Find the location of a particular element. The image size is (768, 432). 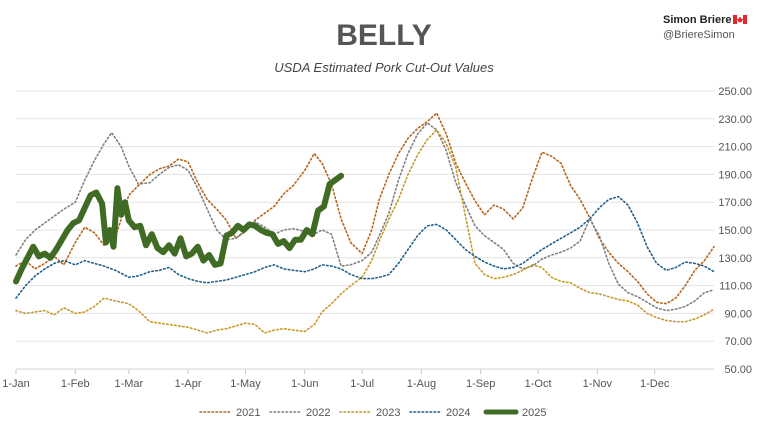

y-tick-label: 150.00 is located at coordinates (735, 231).